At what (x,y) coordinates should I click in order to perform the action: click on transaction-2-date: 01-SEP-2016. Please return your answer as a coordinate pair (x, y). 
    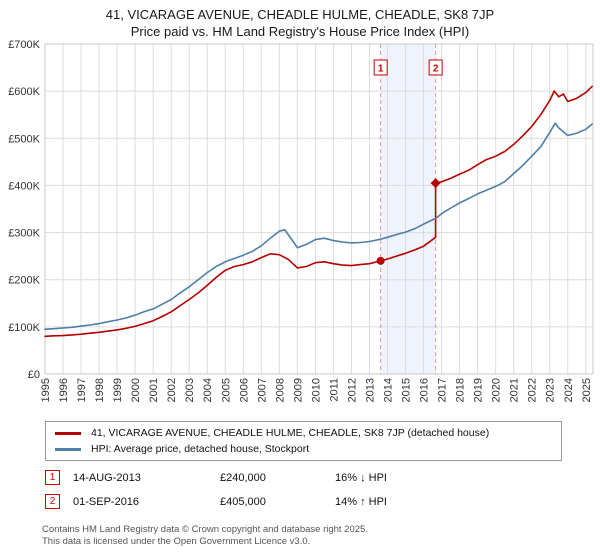
    Looking at the image, I should click on (106, 501).